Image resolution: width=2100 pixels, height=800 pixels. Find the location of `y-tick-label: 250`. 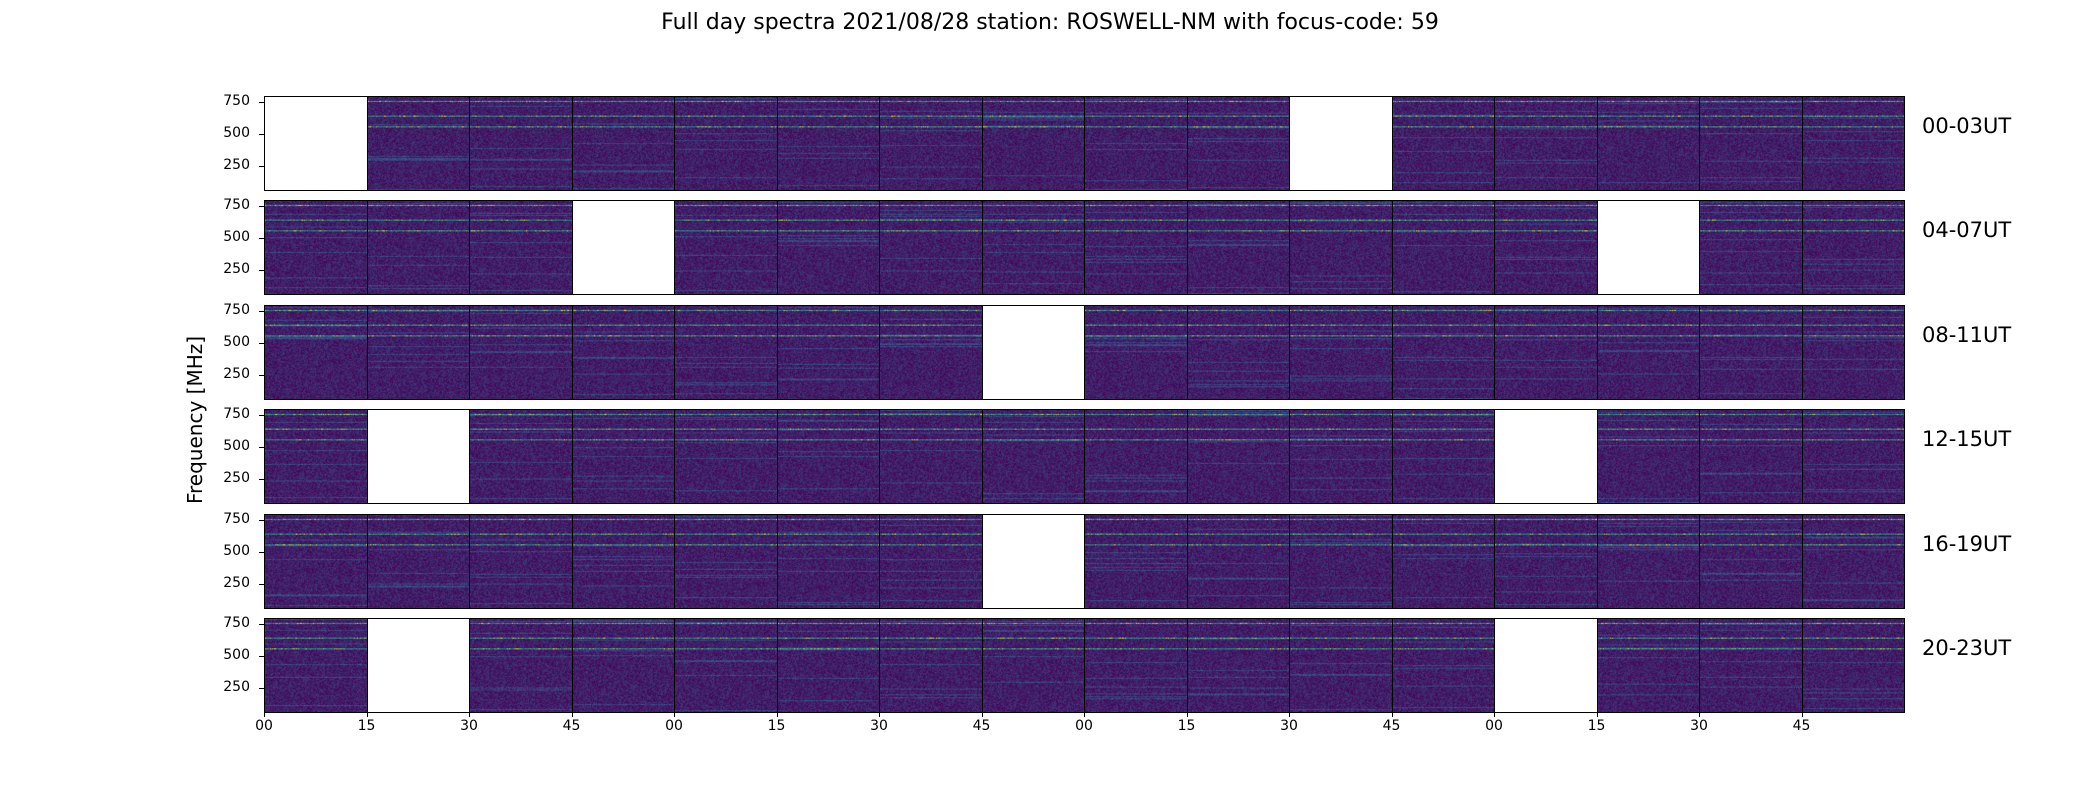

y-tick-label: 250 is located at coordinates (236, 164).